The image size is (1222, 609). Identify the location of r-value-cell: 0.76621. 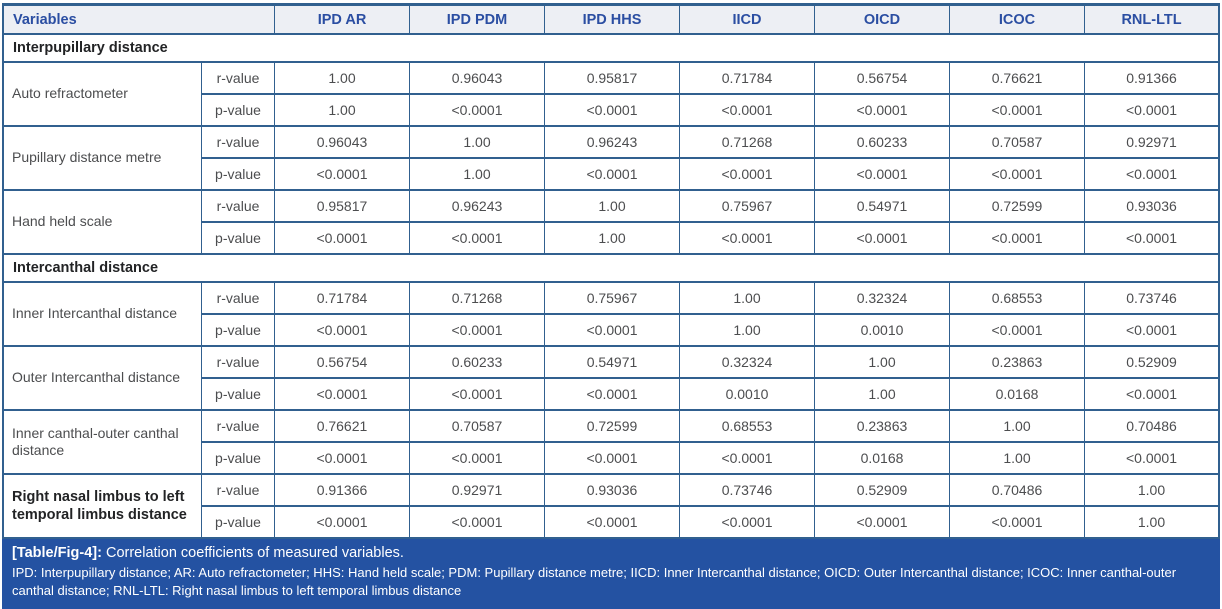
(1017, 78).